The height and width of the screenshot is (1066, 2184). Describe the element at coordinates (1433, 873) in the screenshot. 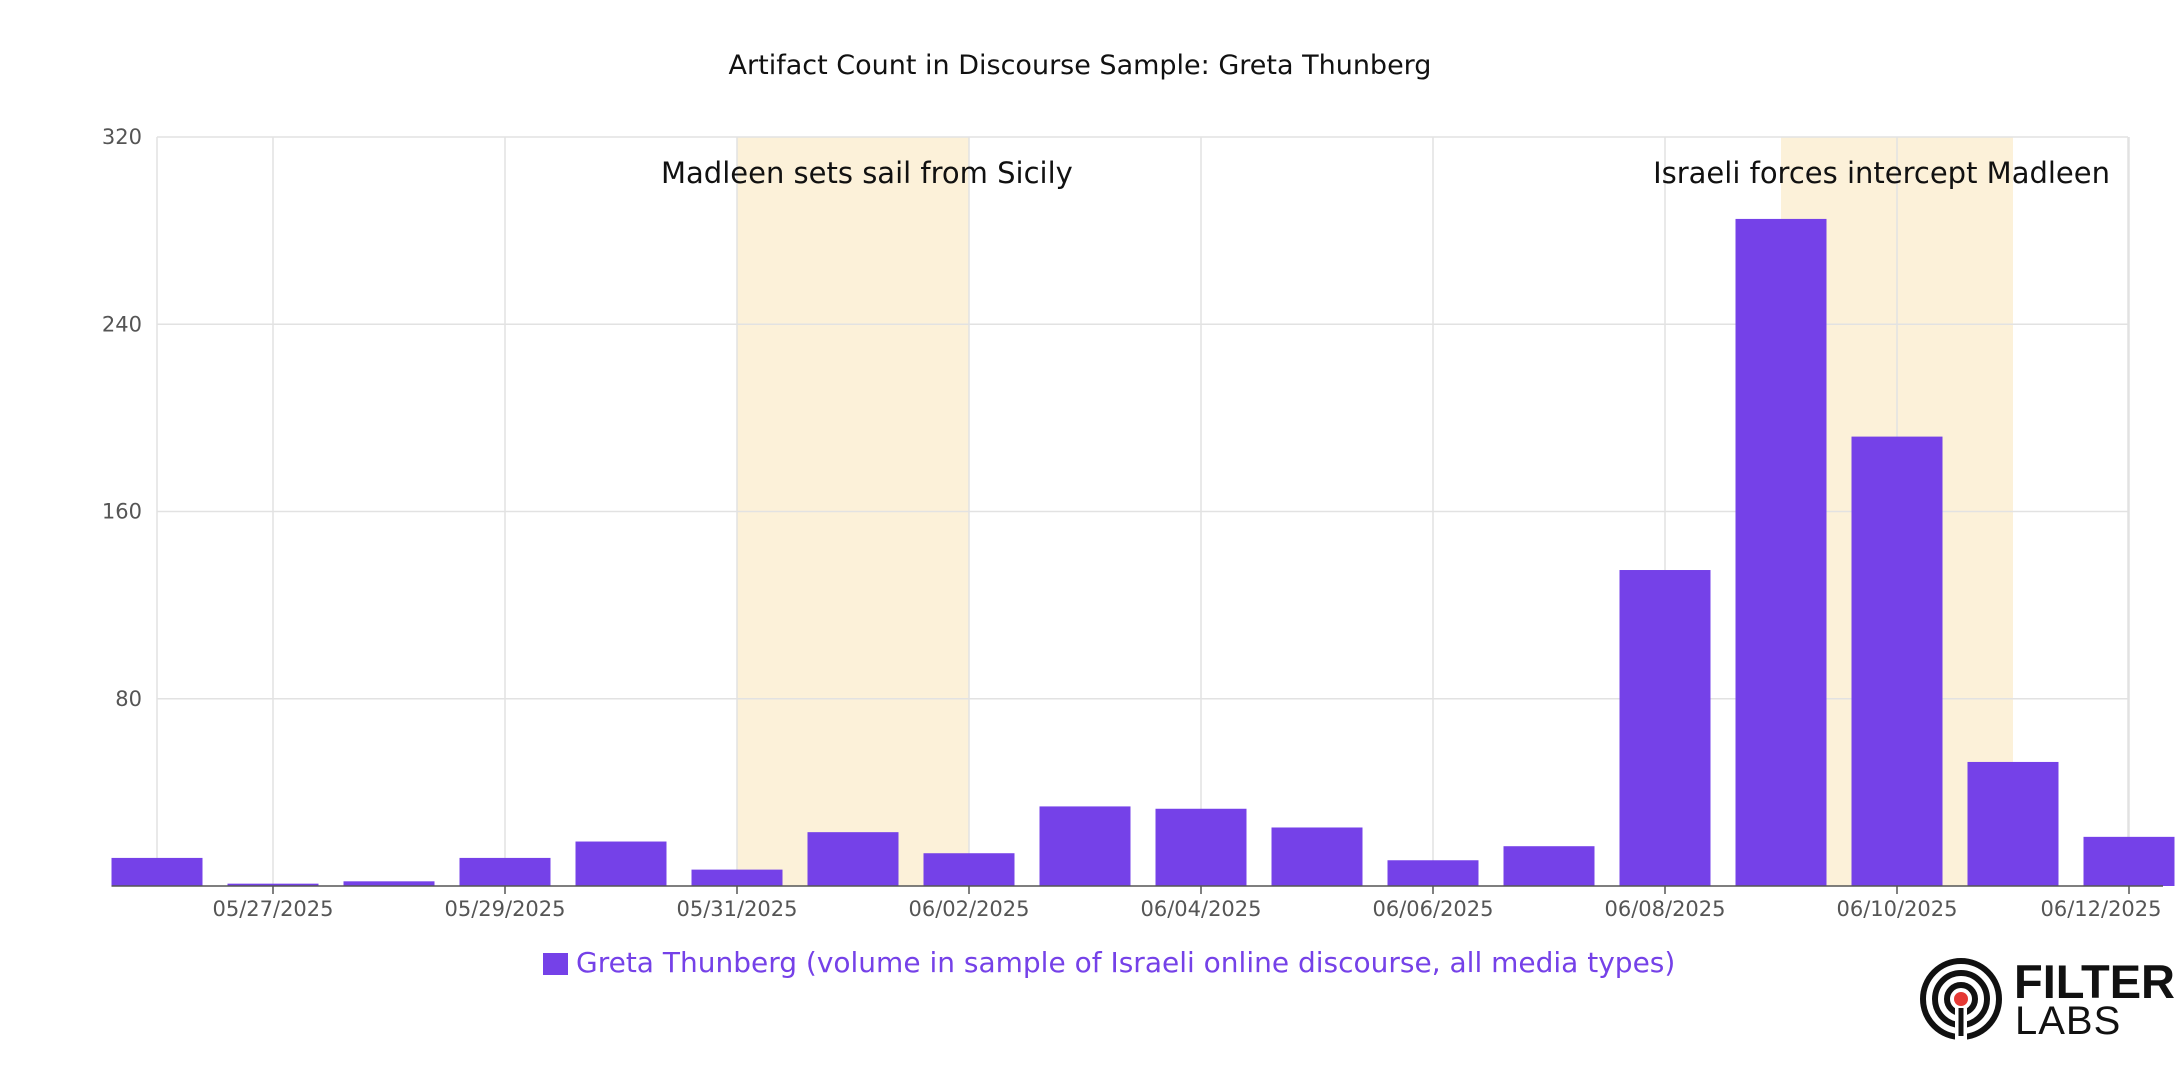

I see `bar-06/06/2025` at that location.